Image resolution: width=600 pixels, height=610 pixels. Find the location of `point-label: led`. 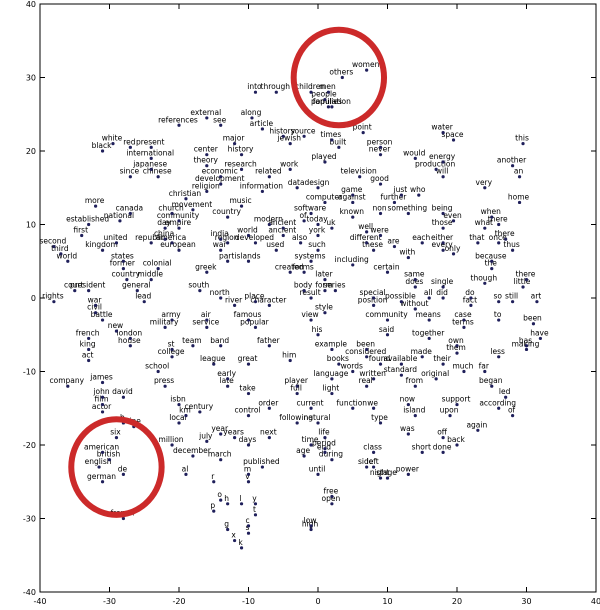

point-label: led is located at coordinates (505, 391).